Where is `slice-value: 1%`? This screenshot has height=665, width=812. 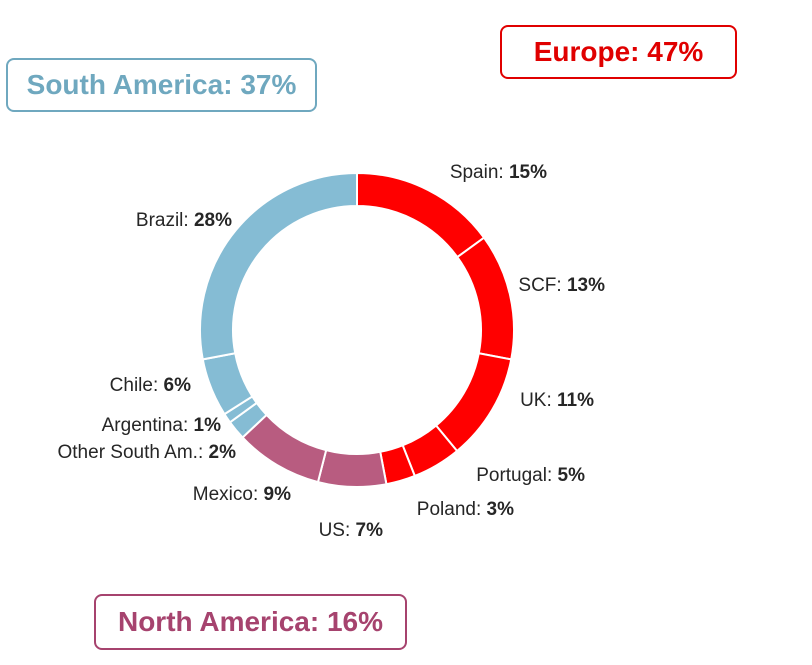
slice-value: 1% is located at coordinates (208, 425).